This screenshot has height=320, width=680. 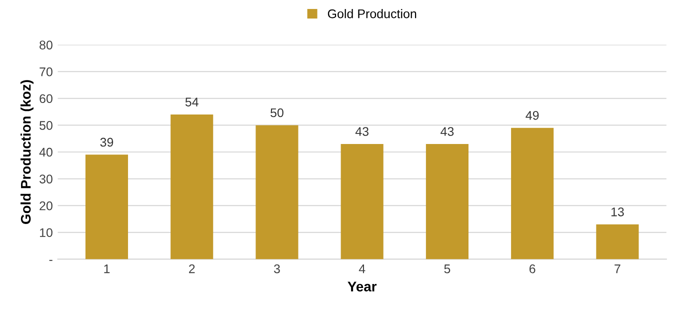 I want to click on y-axis-title: Gold Production (koz), so click(x=27, y=152).